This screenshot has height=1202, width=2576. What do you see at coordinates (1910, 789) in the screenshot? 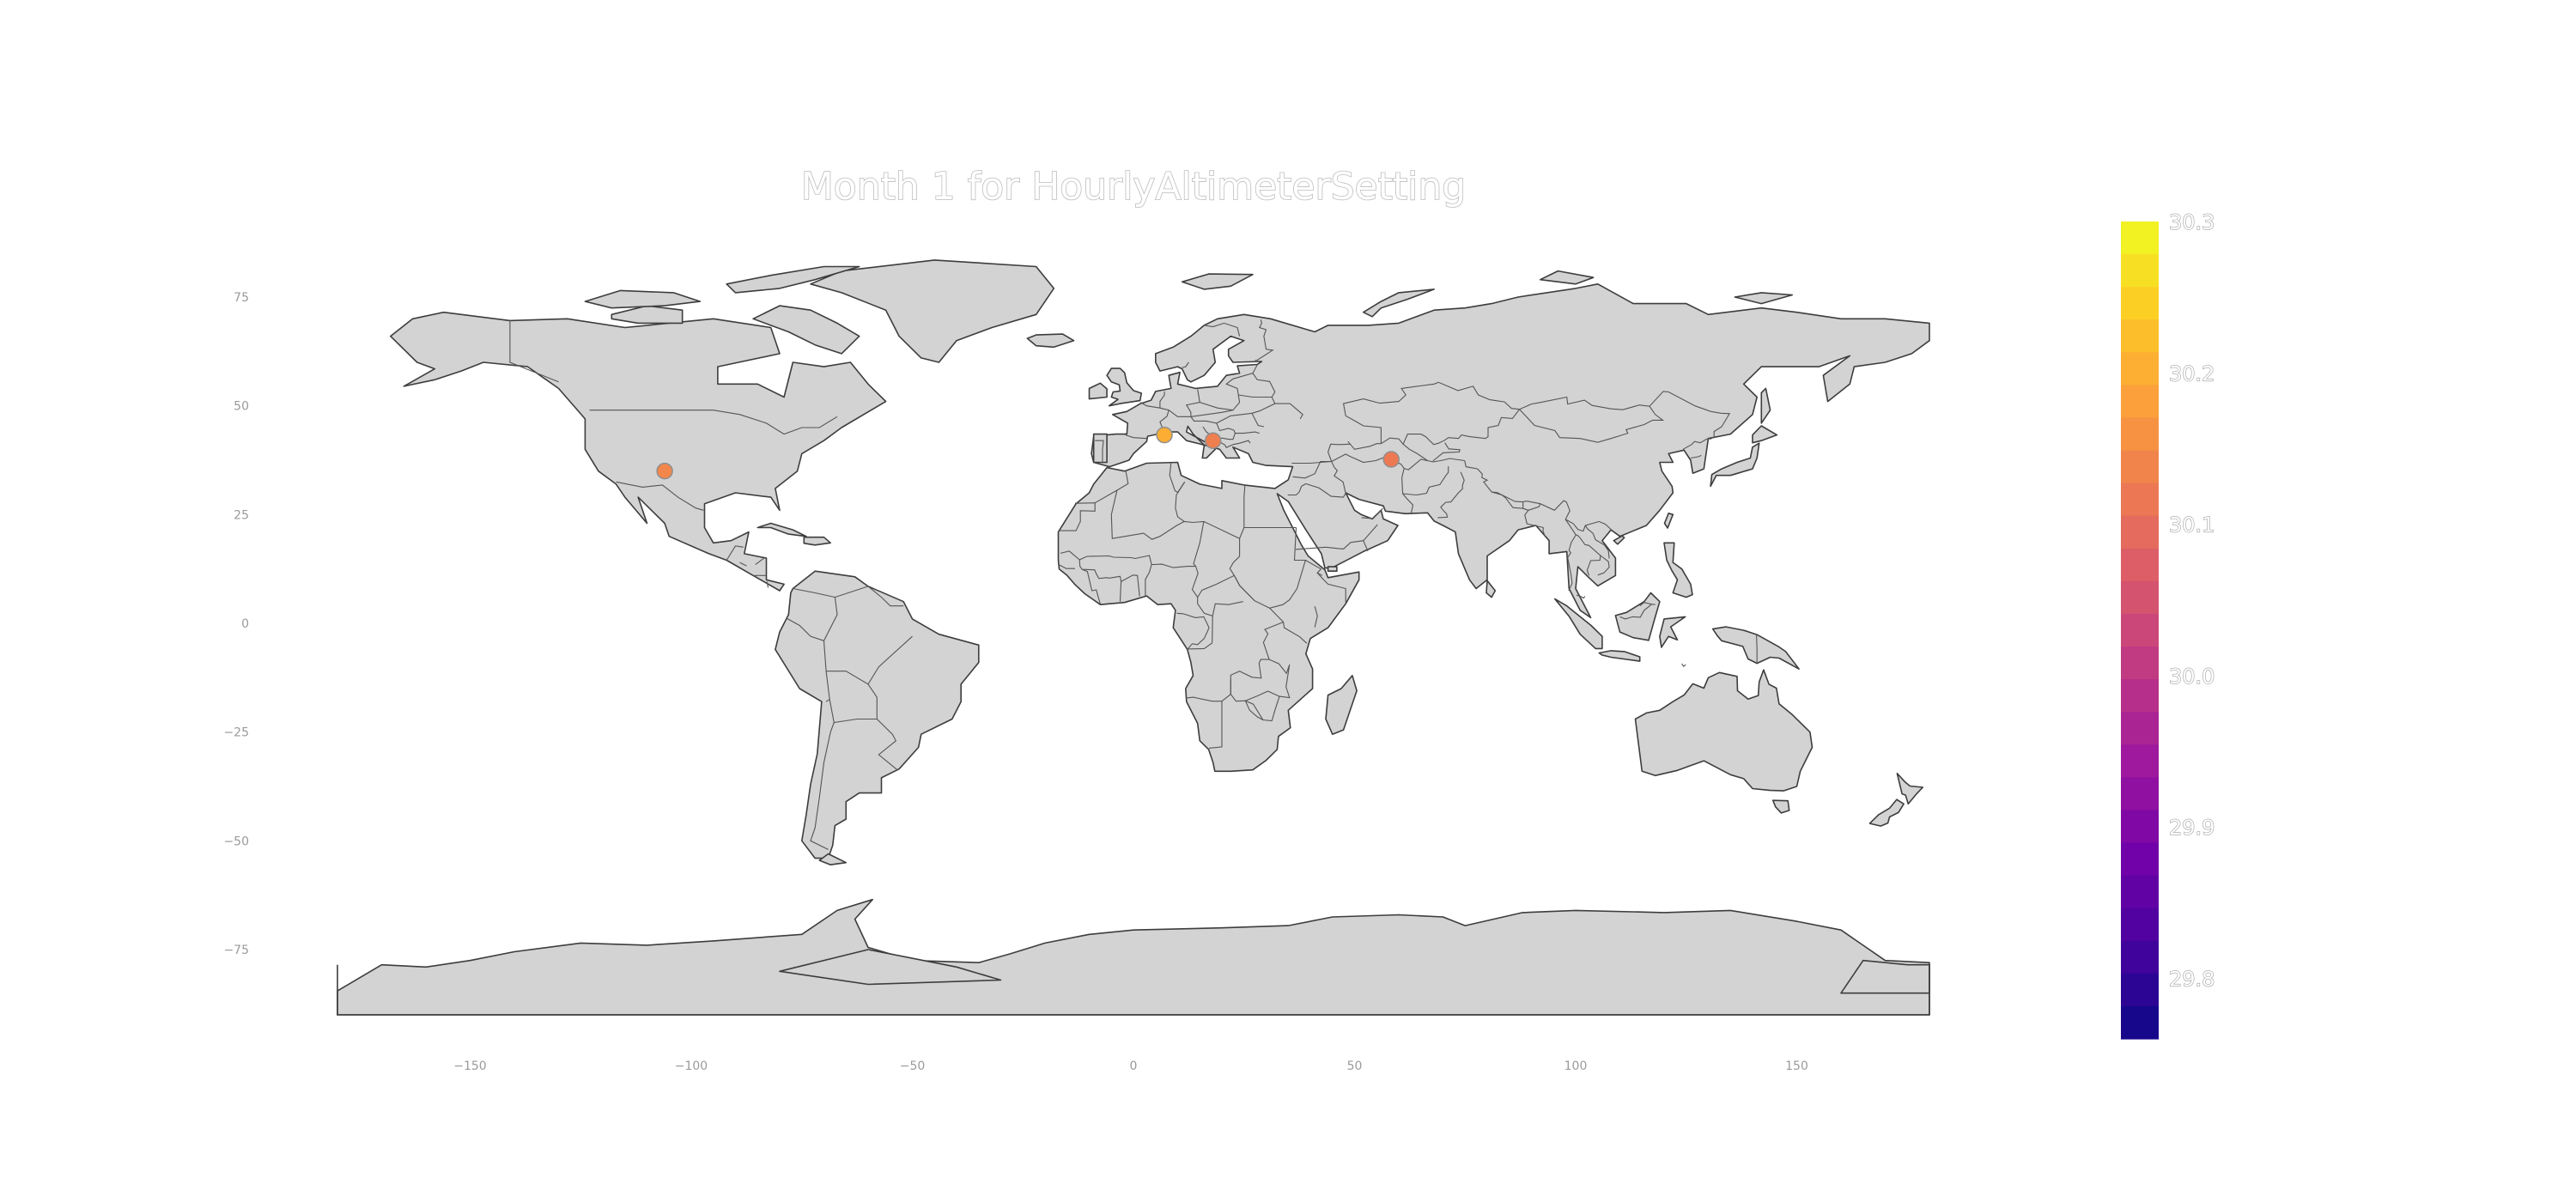
I see `land-new-zealand-north` at bounding box center [1910, 789].